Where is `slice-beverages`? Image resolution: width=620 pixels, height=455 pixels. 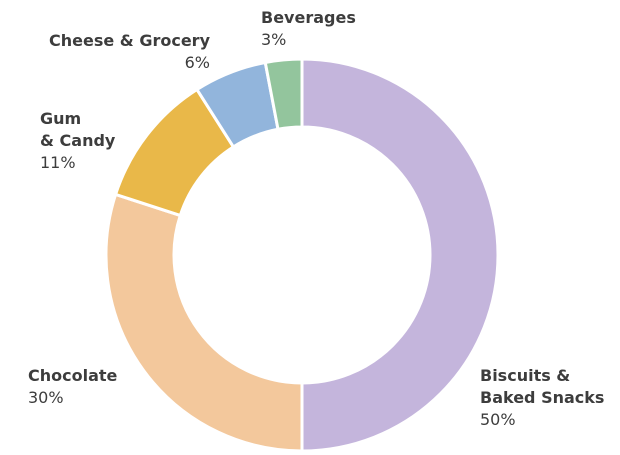
slice-beverages is located at coordinates (283, 94).